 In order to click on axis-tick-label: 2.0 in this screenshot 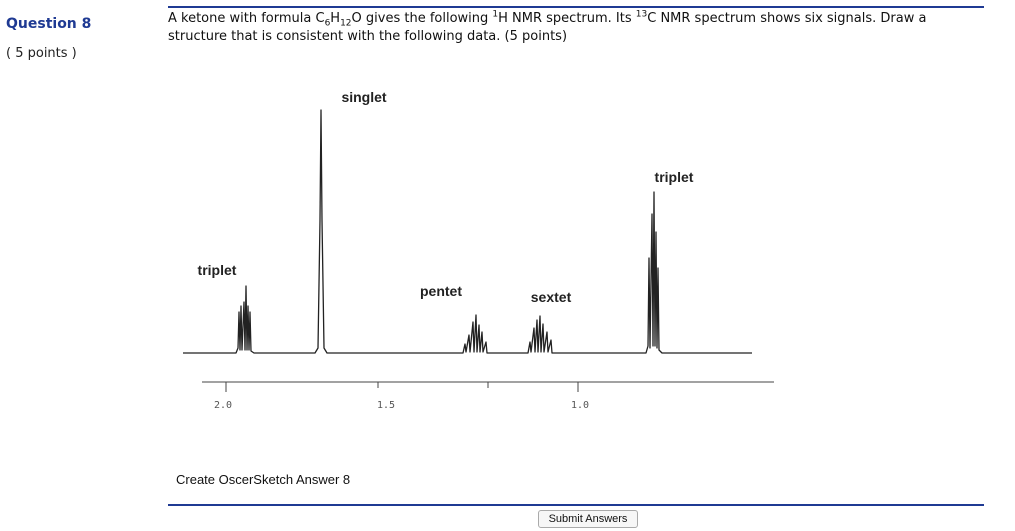, I will do `click(223, 405)`.